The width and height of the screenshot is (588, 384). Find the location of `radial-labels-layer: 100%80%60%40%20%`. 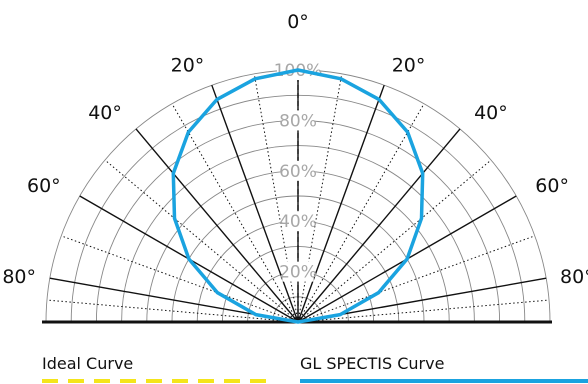

radial-labels-layer: 100%80%60%40%20% is located at coordinates (298, 171).